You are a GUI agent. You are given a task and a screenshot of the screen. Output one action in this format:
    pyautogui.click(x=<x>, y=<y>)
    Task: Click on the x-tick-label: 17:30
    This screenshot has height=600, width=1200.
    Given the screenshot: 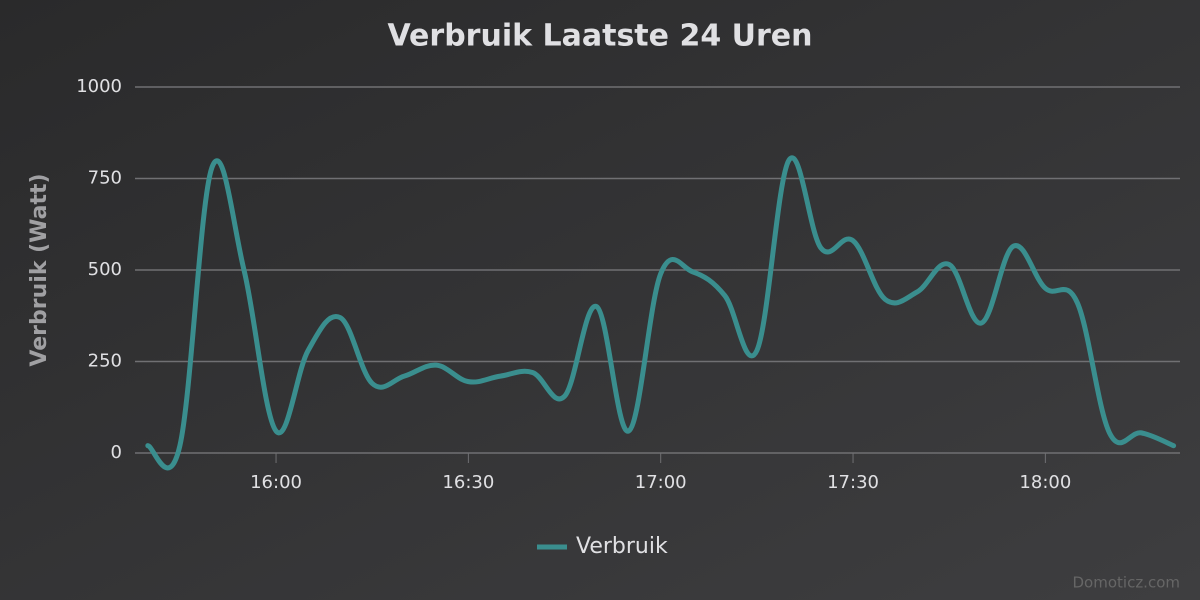 What is the action you would take?
    pyautogui.click(x=853, y=482)
    